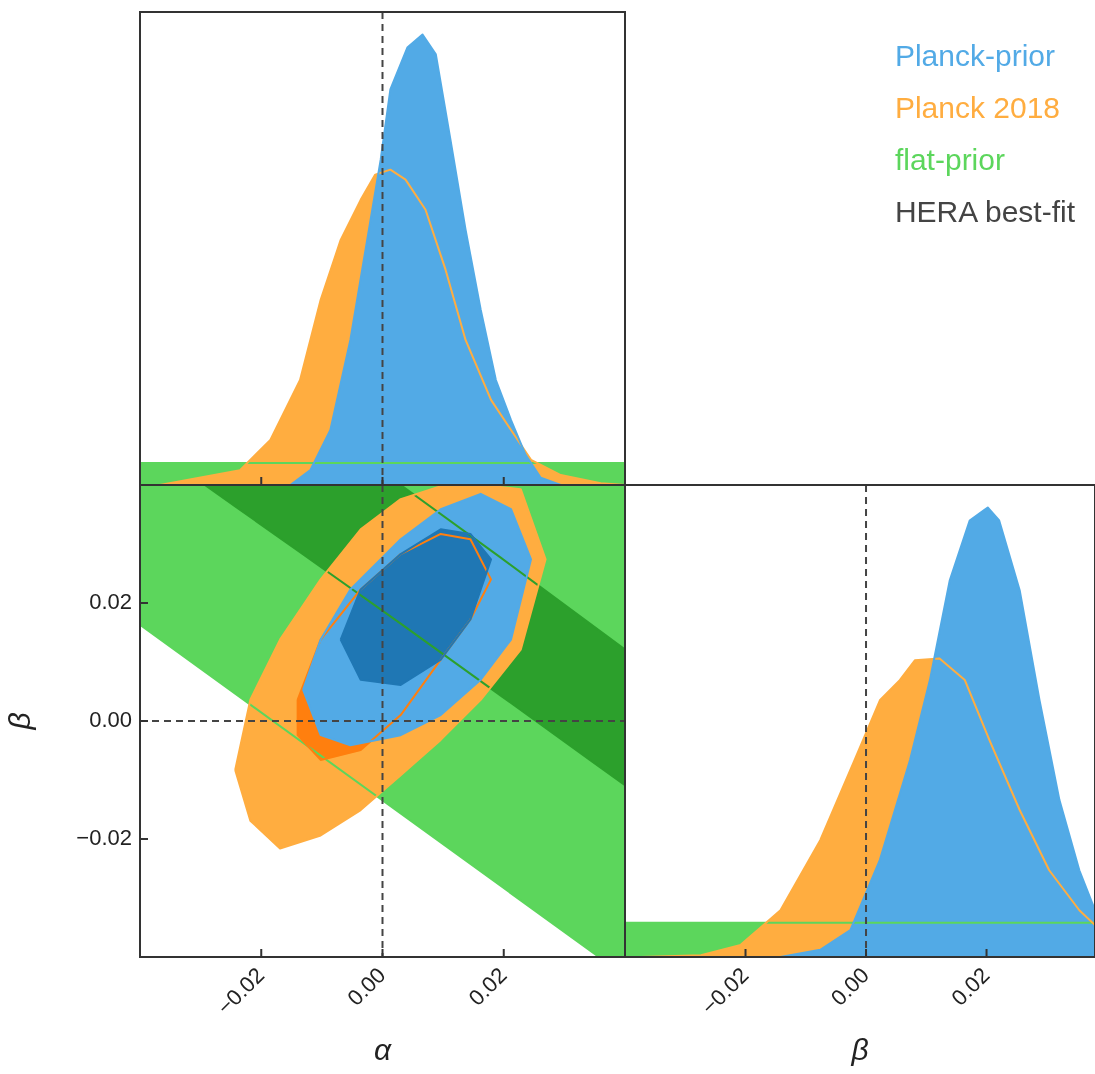  What do you see at coordinates (110, 720) in the screenshot?
I see `y-tick-label: 0.00` at bounding box center [110, 720].